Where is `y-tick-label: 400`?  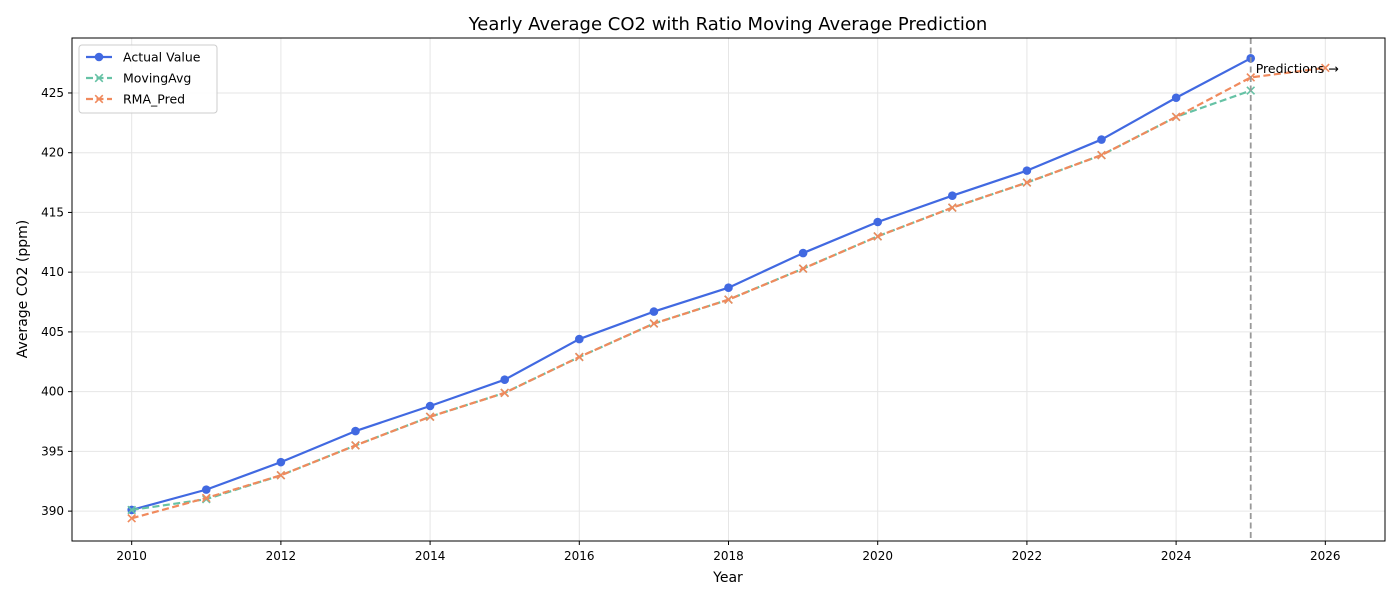
y-tick-label: 400 is located at coordinates (52, 392).